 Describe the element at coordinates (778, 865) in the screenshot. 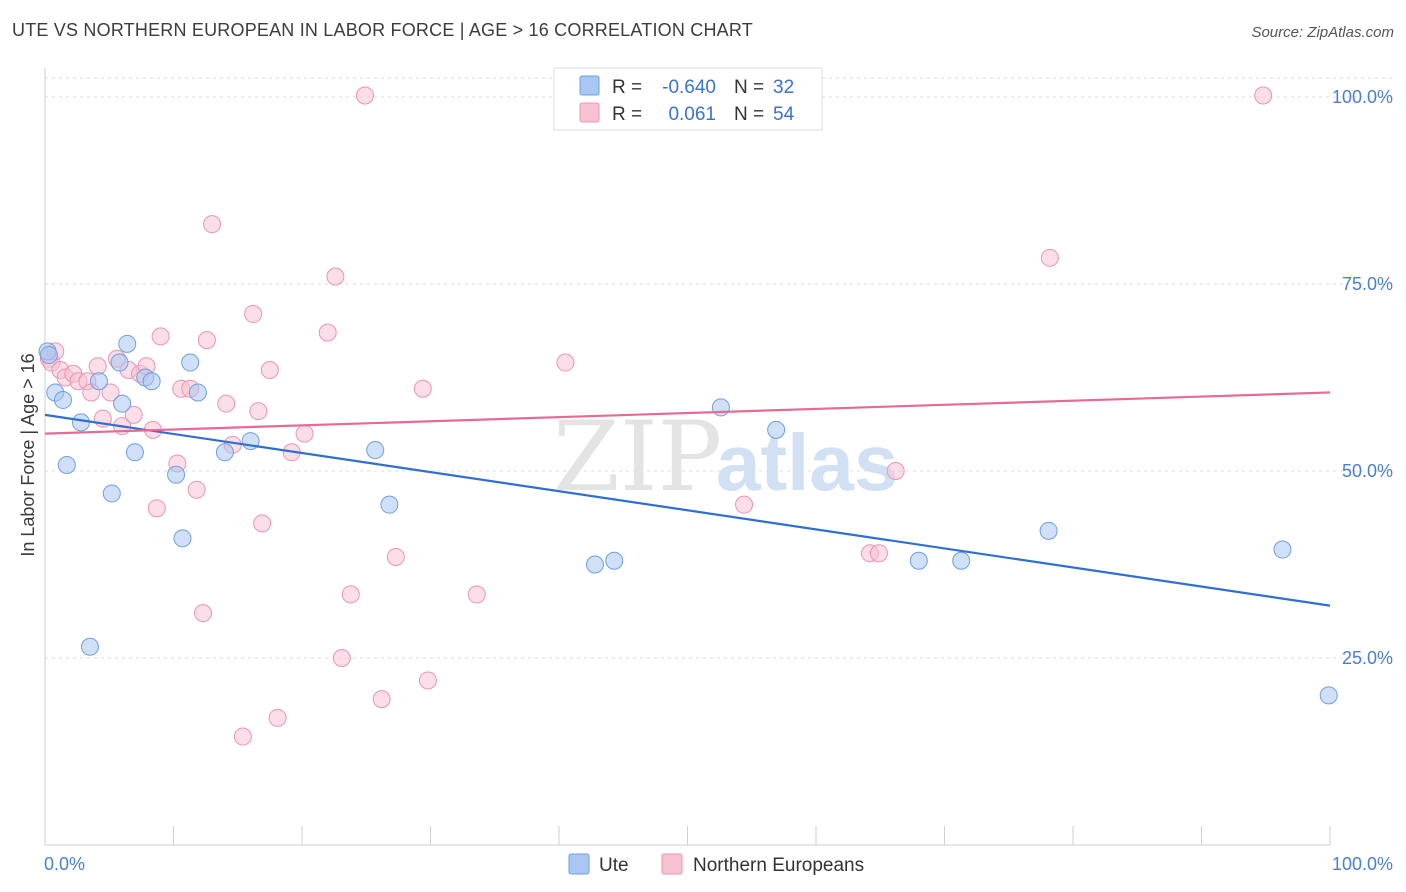

I see `bottom-legend-label-northern-europeans: Northern Europeans` at that location.